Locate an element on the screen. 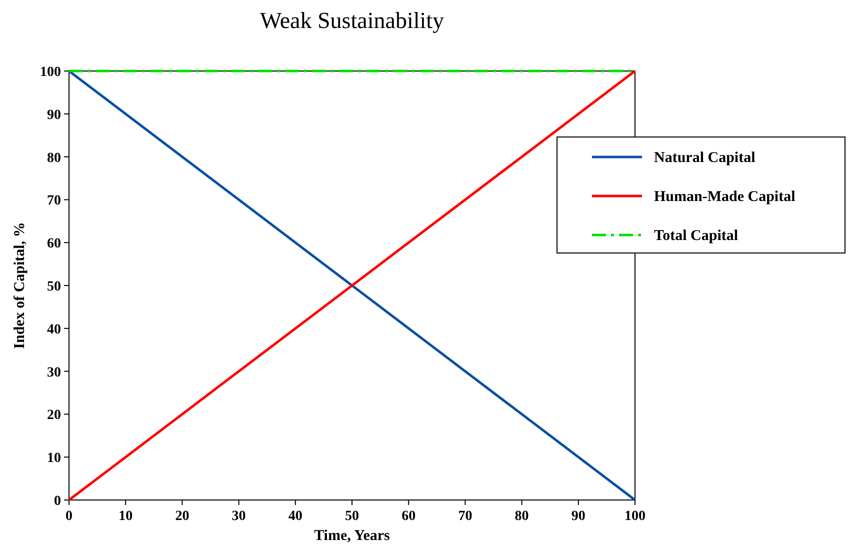 The image size is (856, 556). y-tick-label: 40 is located at coordinates (54, 330).